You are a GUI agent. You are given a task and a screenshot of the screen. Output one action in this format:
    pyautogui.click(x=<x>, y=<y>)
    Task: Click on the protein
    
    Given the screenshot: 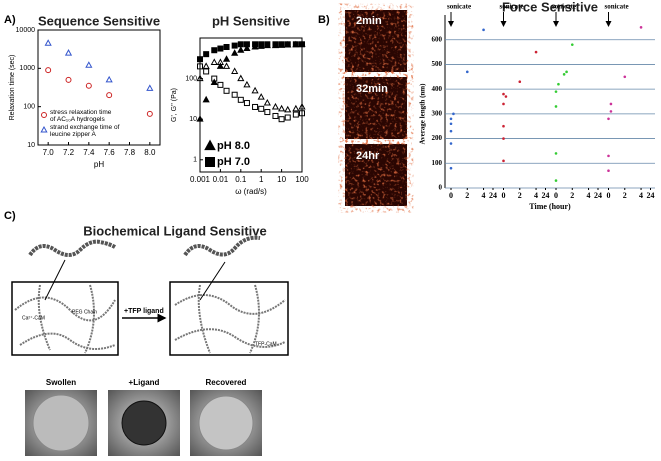 What is the action you would take?
    pyautogui.click(x=72, y=248)
    